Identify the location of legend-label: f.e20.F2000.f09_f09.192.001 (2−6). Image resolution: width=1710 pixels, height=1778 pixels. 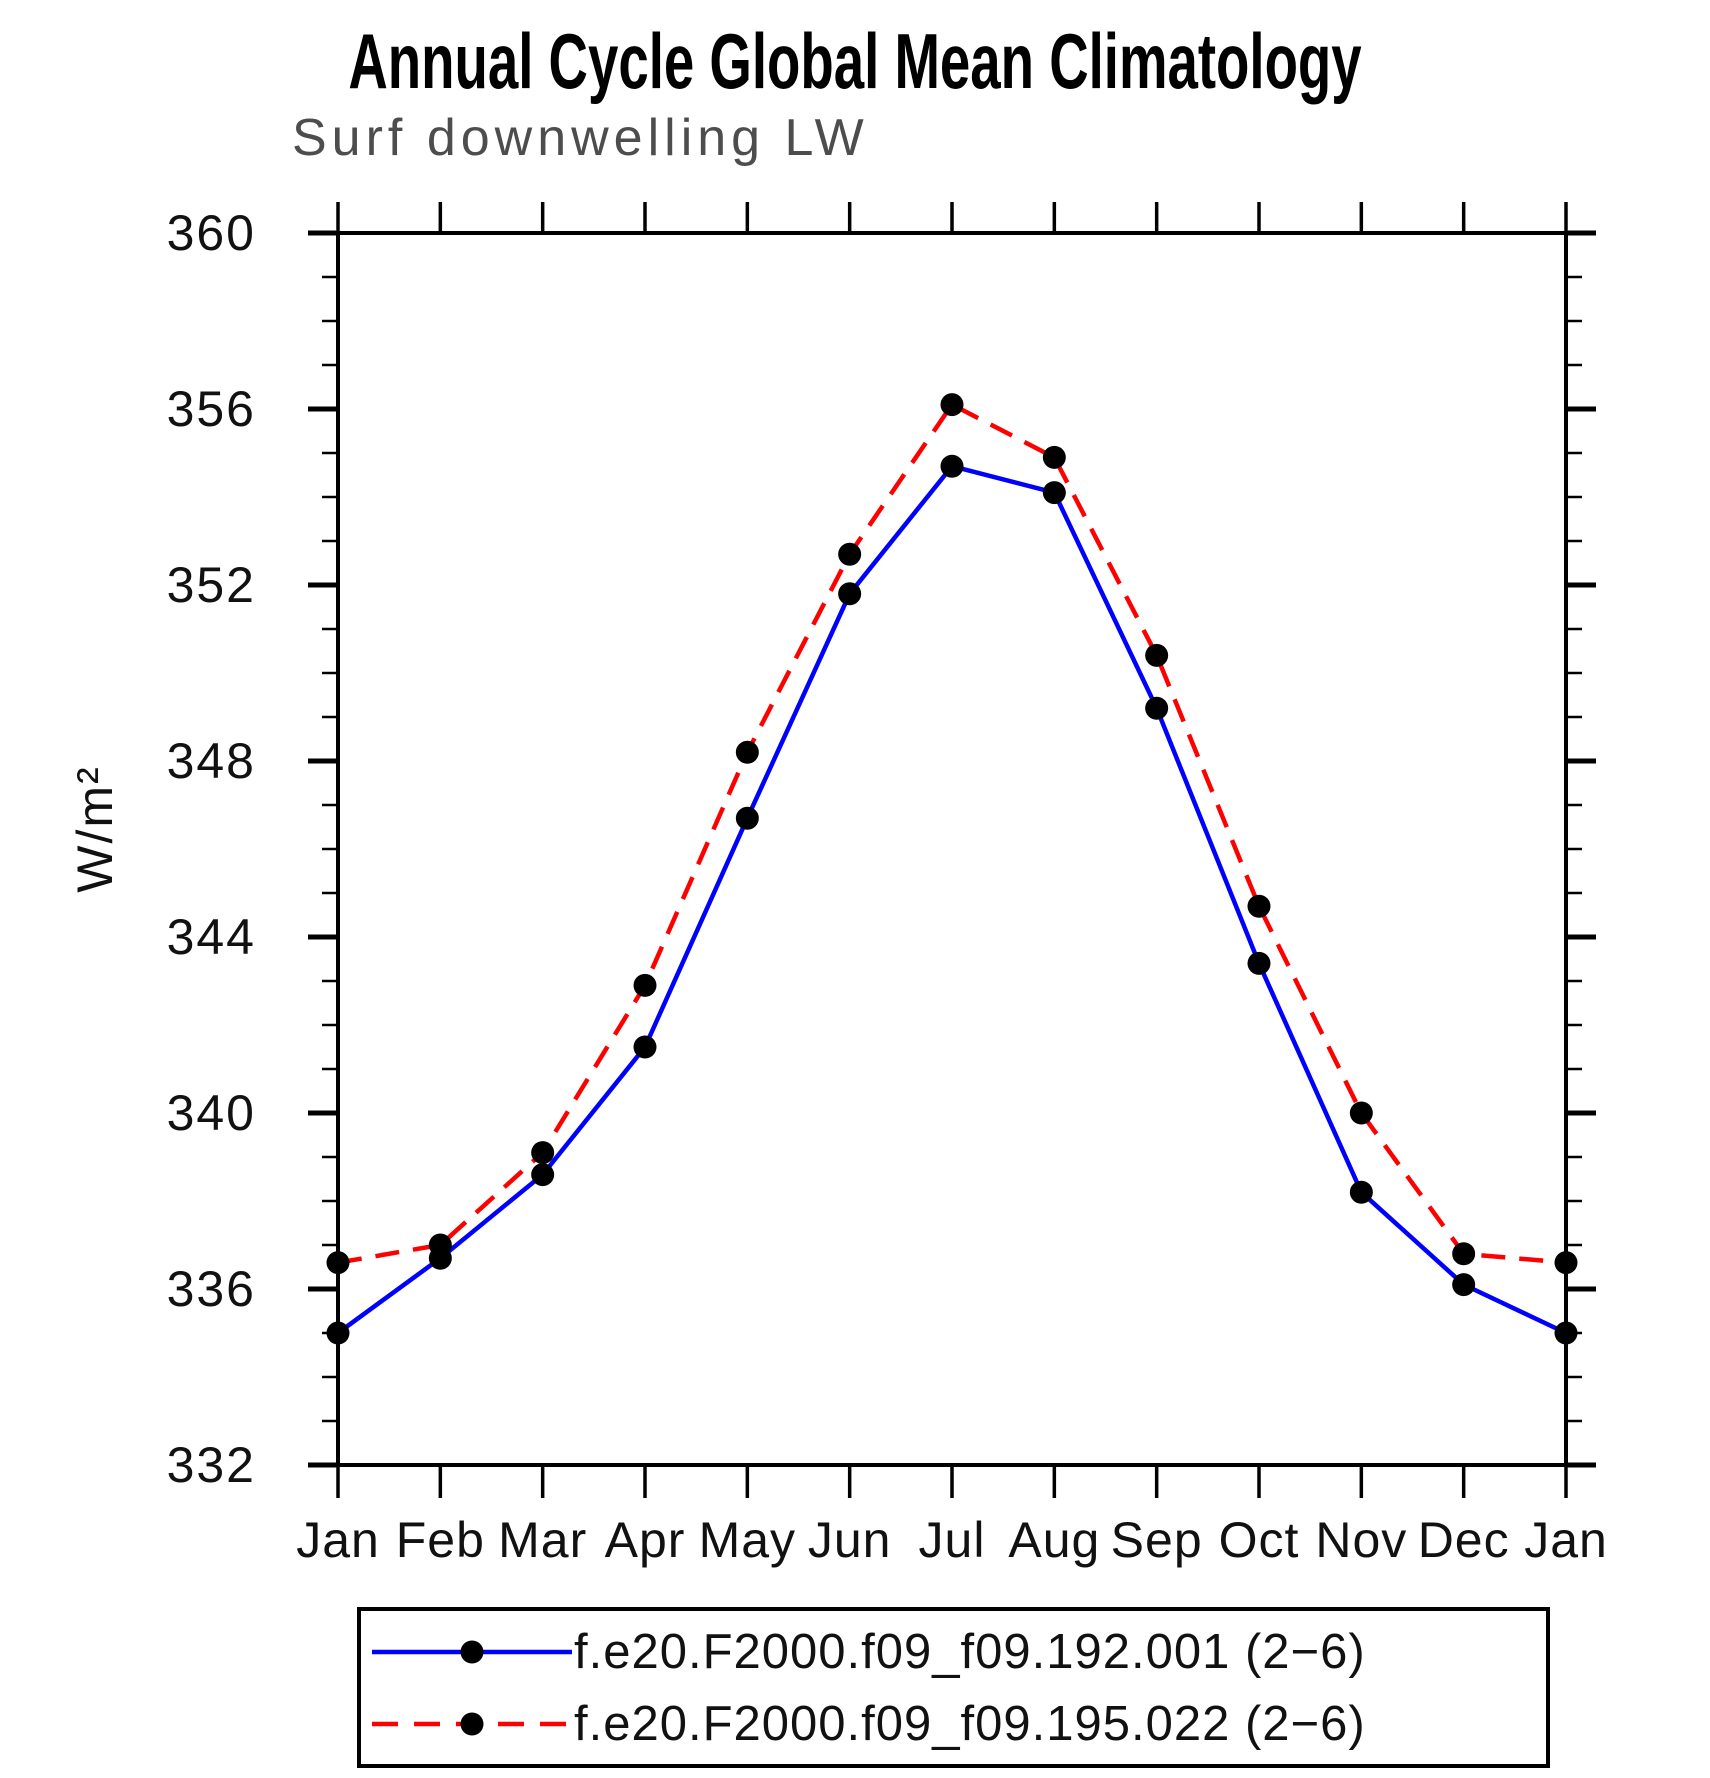
(970, 1651).